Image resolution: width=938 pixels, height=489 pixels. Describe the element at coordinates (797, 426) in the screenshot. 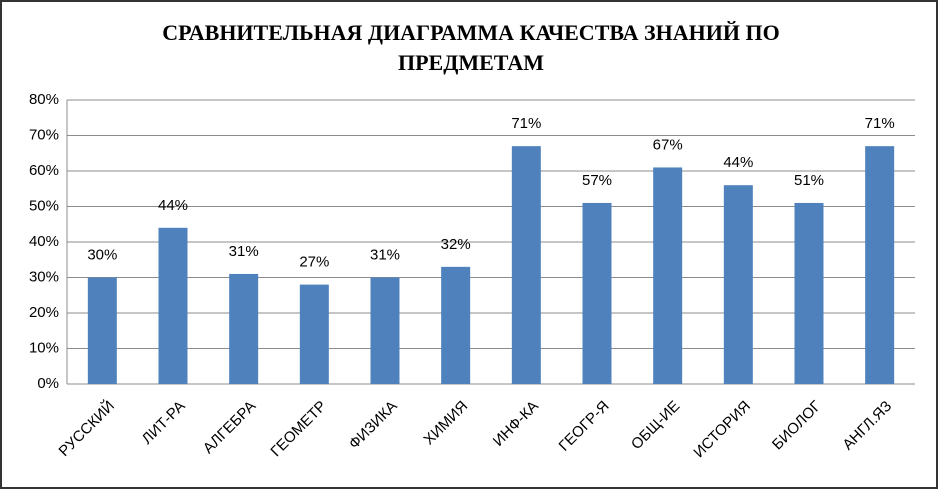

I see `x-tick-label: БИОЛОГ` at that location.